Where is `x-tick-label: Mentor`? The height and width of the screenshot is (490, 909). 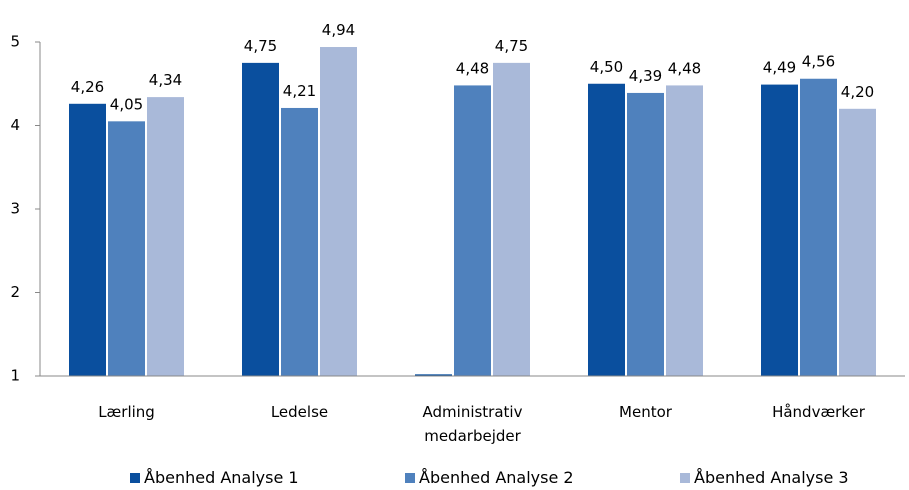
x-tick-label: Mentor is located at coordinates (645, 412).